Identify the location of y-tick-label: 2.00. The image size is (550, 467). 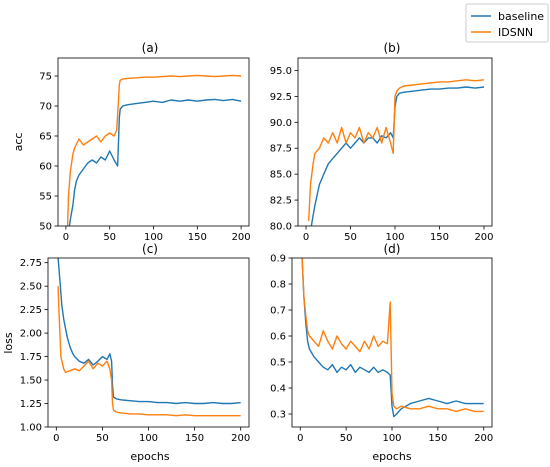
(31, 334).